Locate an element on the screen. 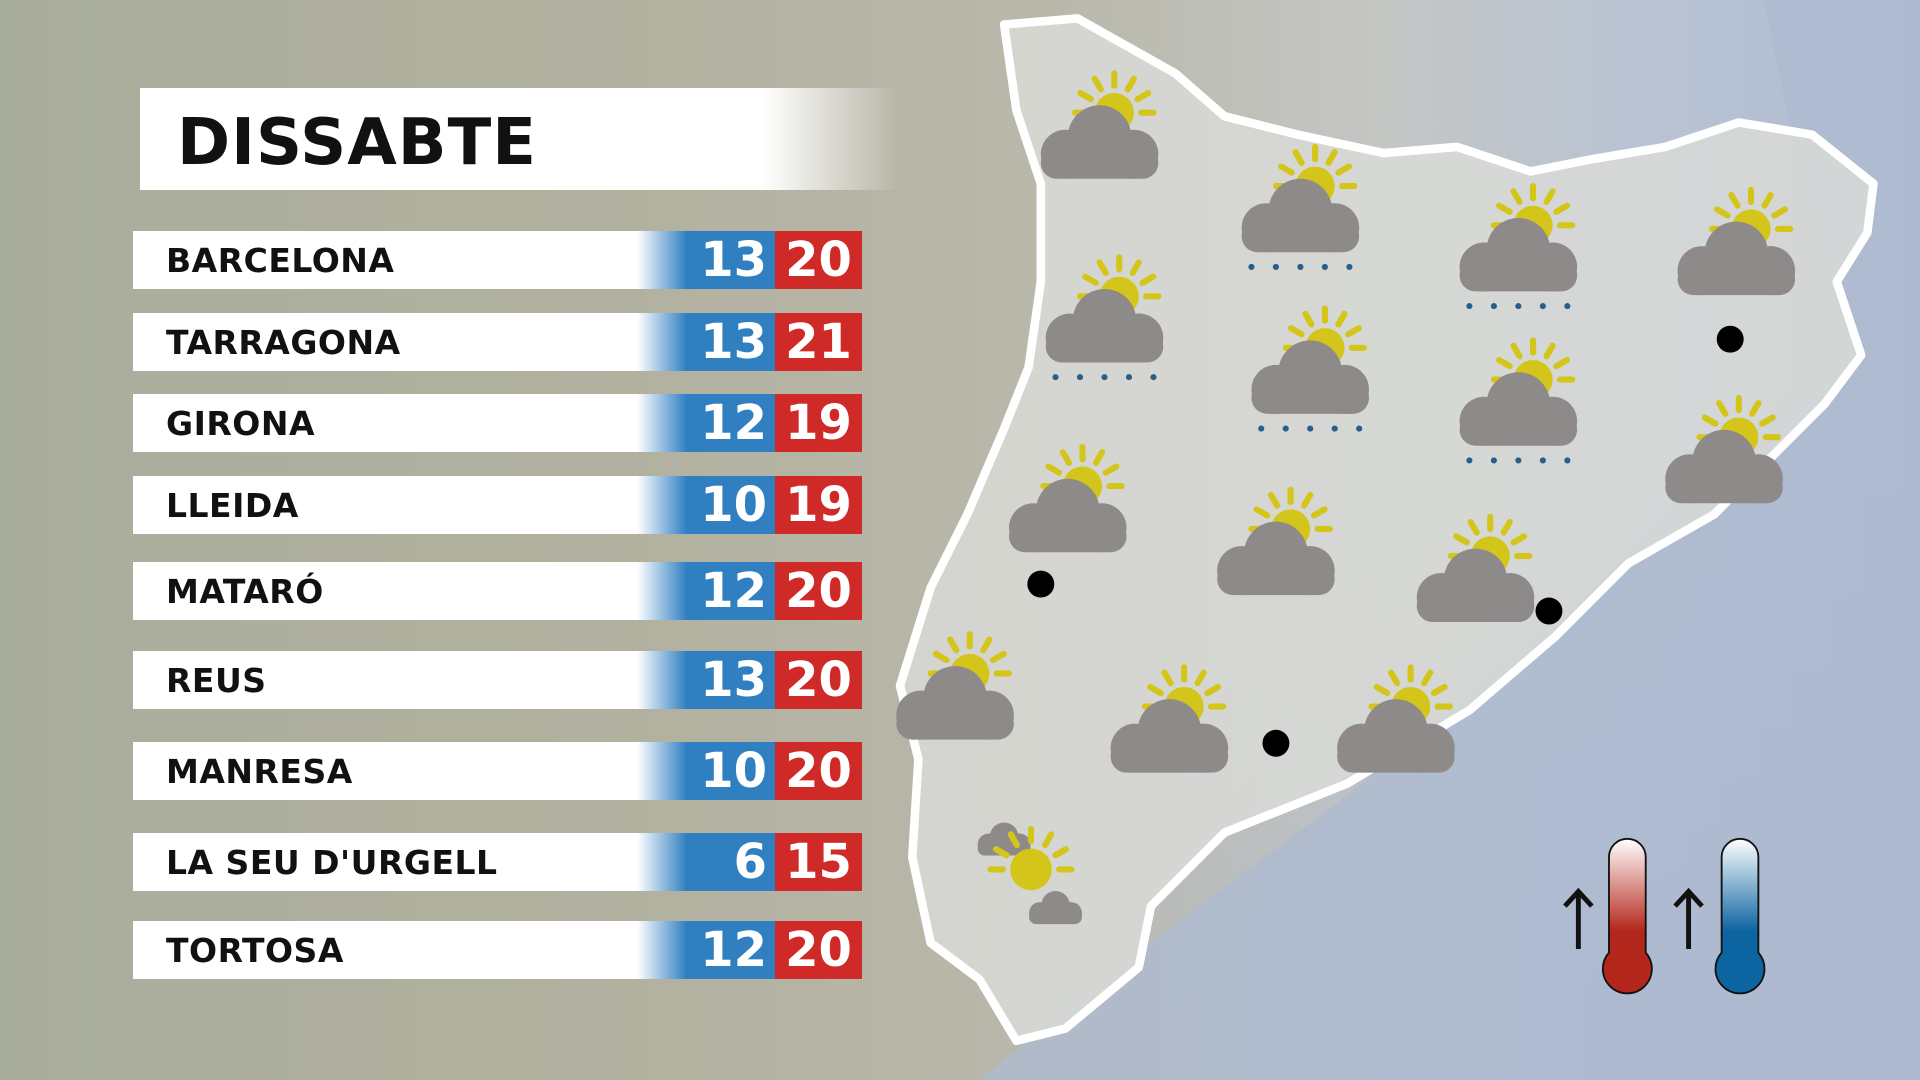 The height and width of the screenshot is (1080, 1920). city-name: GIRONA is located at coordinates (240, 423).